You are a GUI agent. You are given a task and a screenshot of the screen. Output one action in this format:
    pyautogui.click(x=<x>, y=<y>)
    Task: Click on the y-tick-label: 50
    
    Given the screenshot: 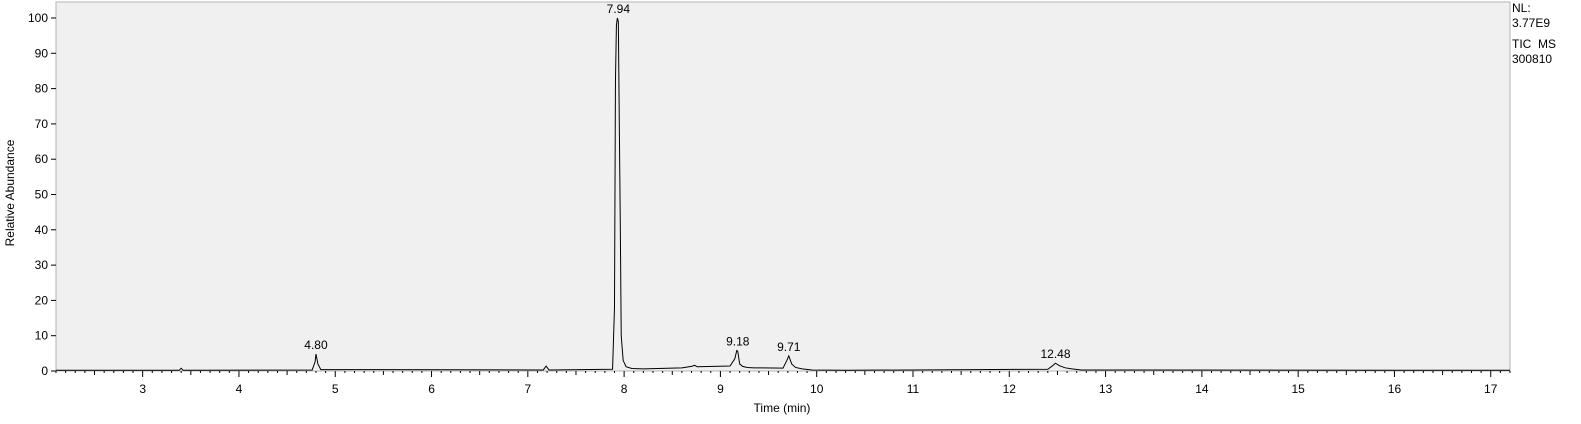 What is the action you would take?
    pyautogui.click(x=42, y=195)
    